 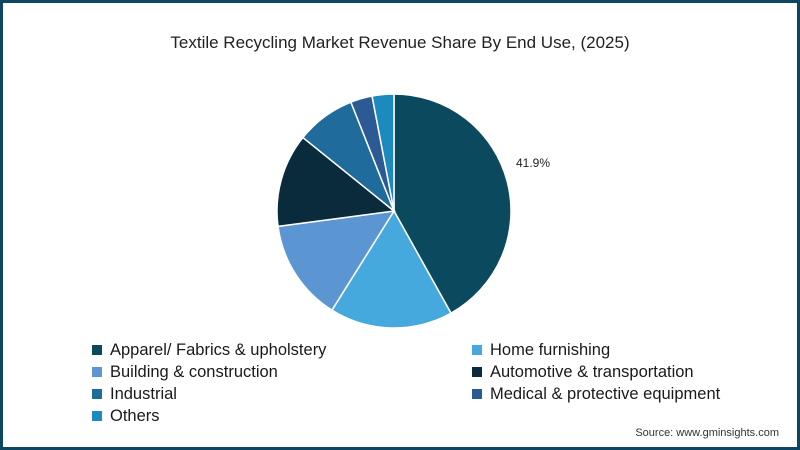 I want to click on legend-label: Building & construction, so click(x=194, y=371).